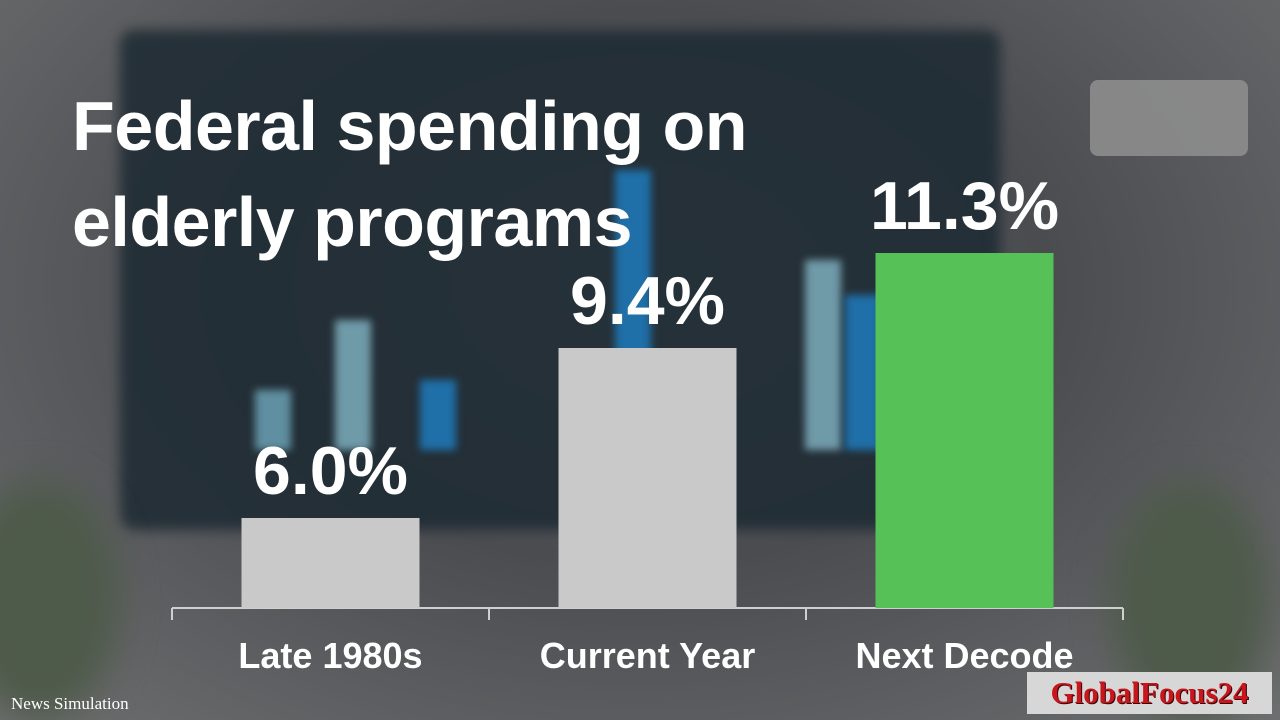  Describe the element at coordinates (964, 655) in the screenshot. I see `x-tick-label: Next Decode` at that location.